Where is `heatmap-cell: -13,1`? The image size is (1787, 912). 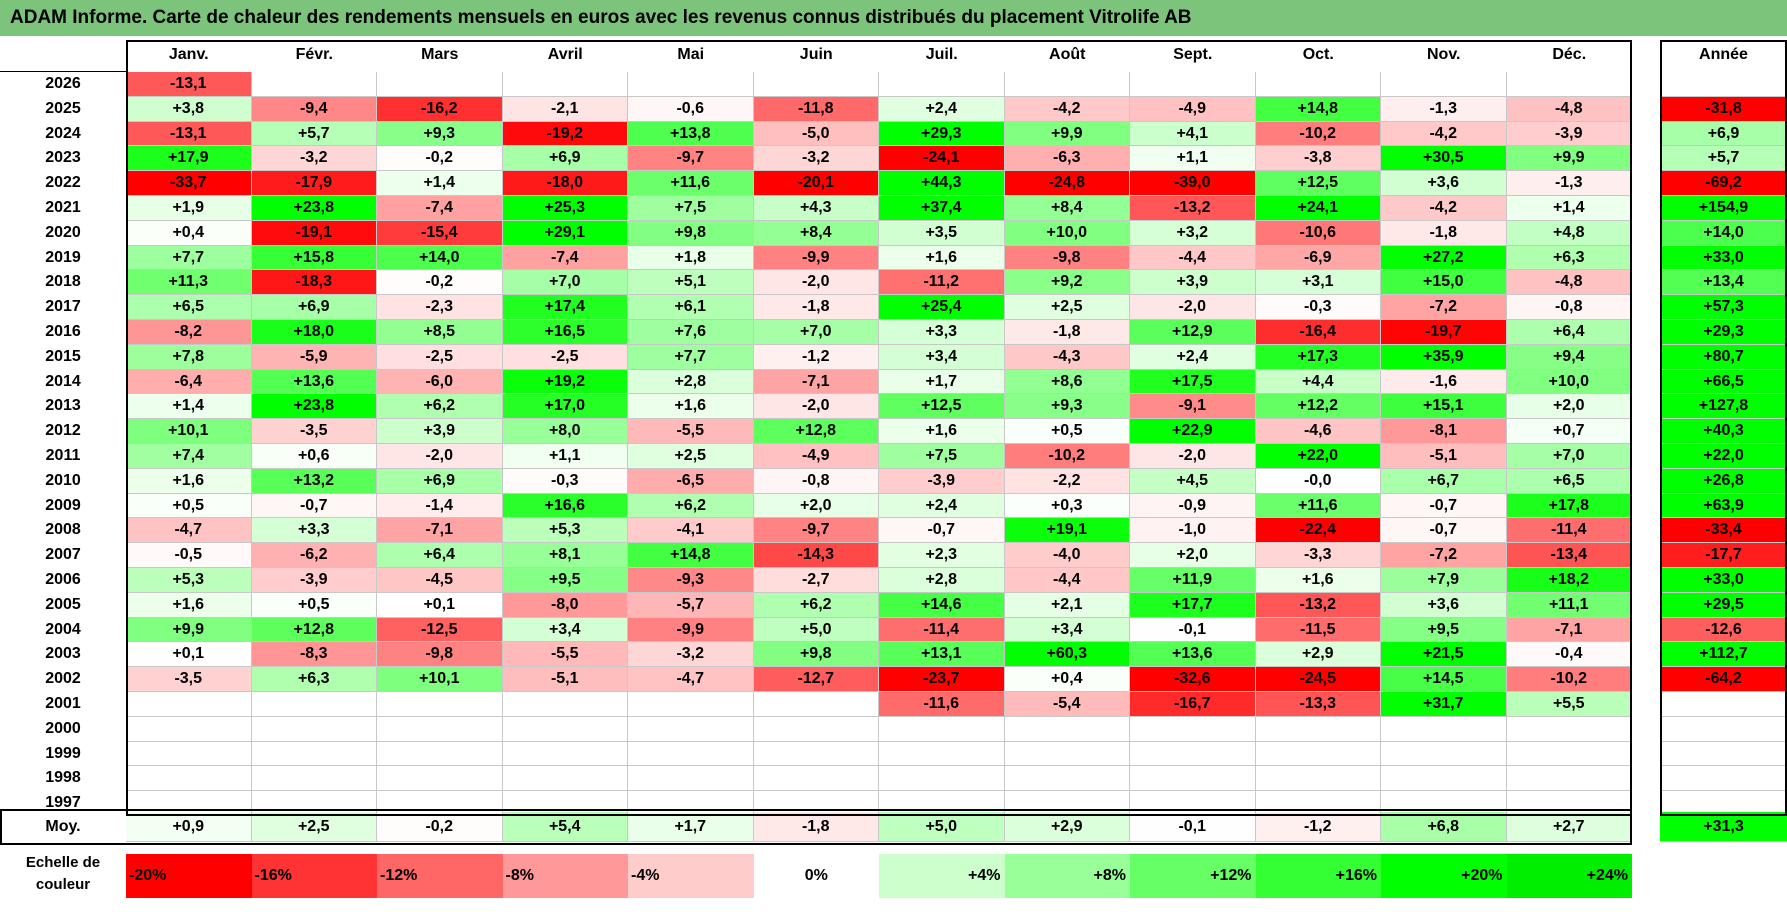
heatmap-cell: -13,1 is located at coordinates (189, 134).